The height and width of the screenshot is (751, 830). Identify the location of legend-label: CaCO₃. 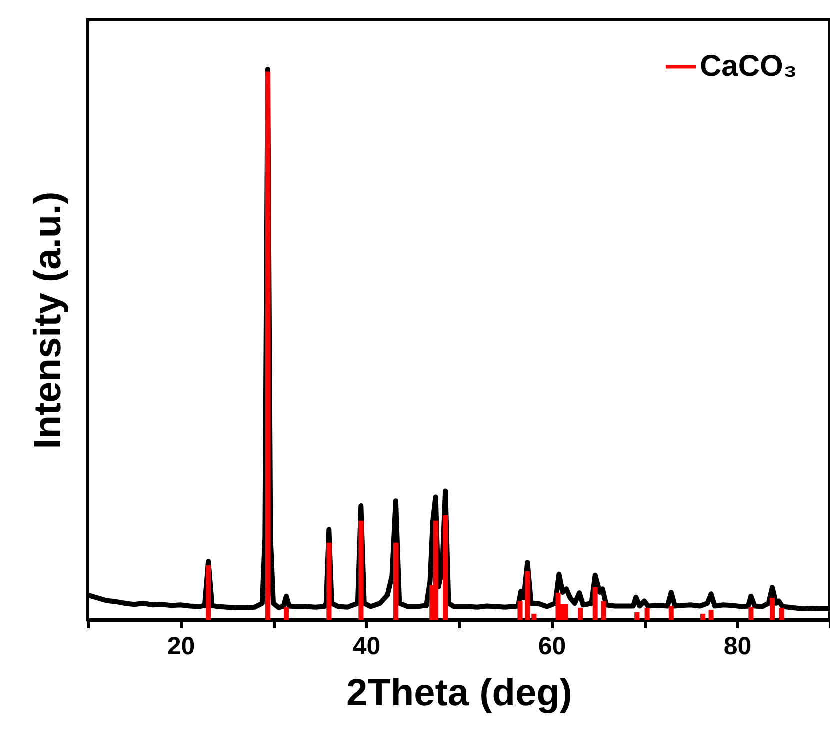
(749, 66).